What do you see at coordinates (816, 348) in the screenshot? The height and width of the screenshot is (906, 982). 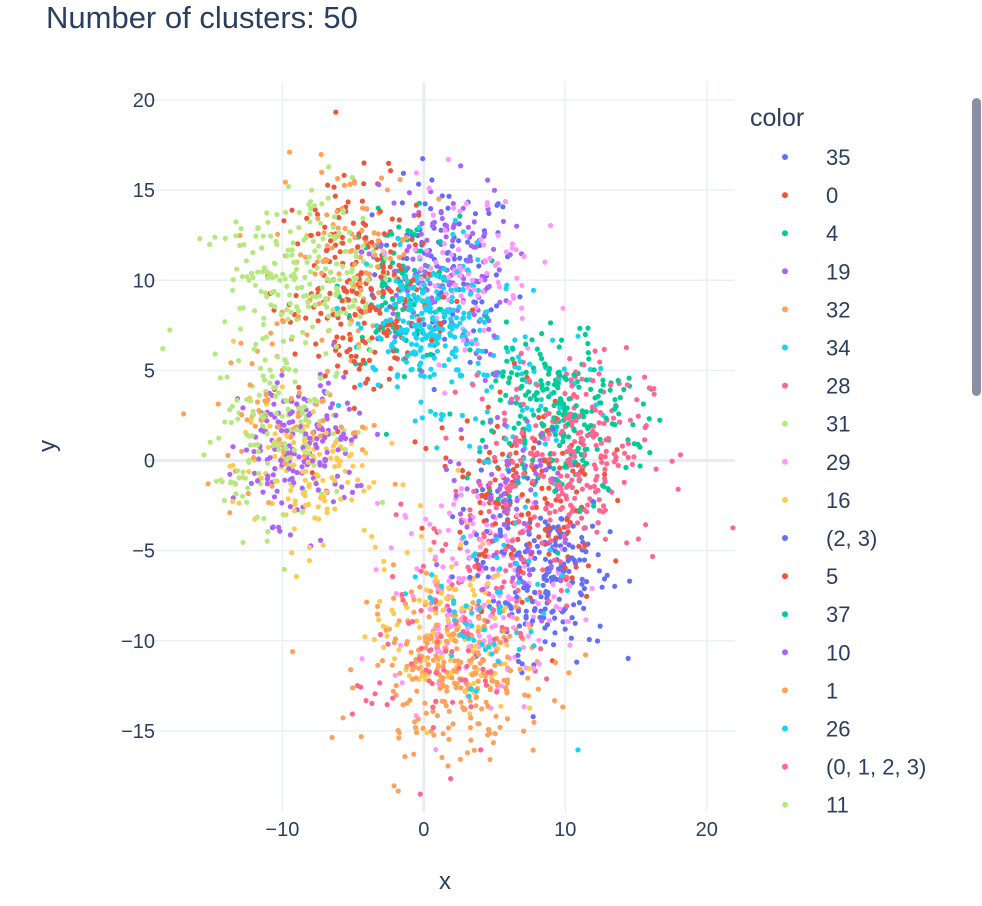 I see `legend-item: 34` at bounding box center [816, 348].